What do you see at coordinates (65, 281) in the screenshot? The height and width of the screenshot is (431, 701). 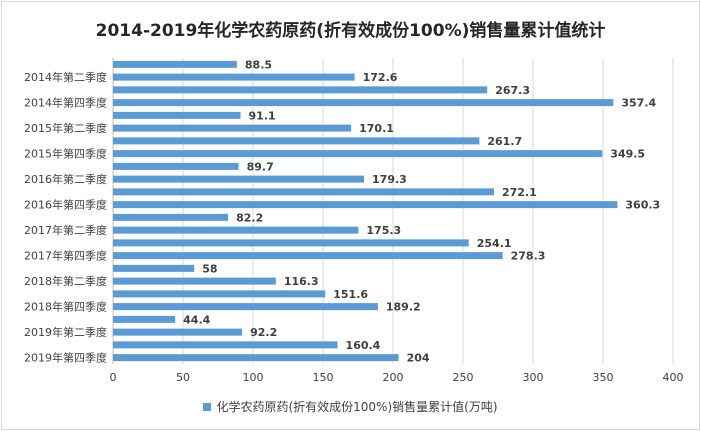 I see `y-tick-label: 2018年第二季度` at bounding box center [65, 281].